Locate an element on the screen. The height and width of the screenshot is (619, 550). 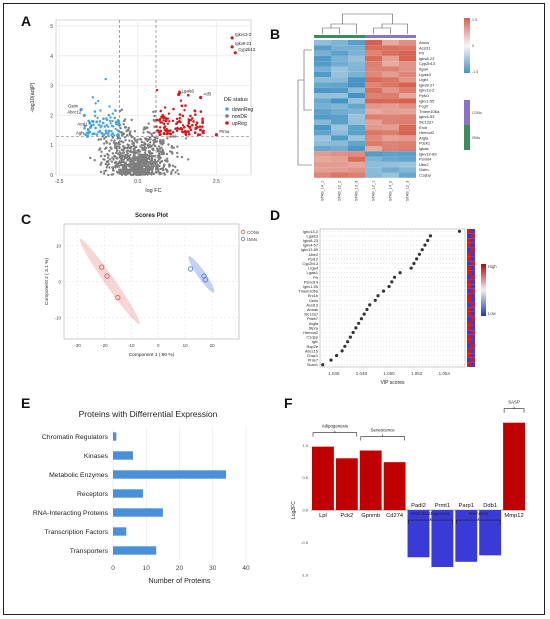
feature-label: Lgals1 is located at coordinates (312, 272).